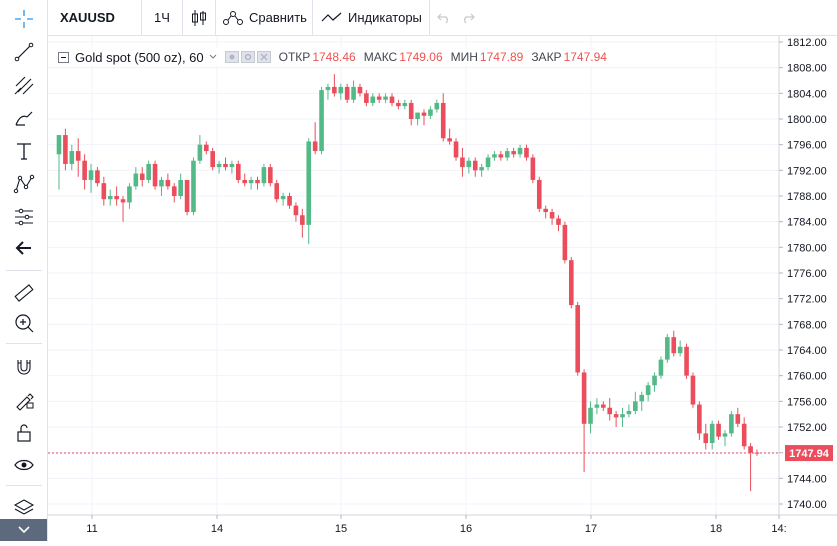 This screenshot has height=546, width=837. What do you see at coordinates (162, 17) in the screenshot?
I see `interval-button: 1Ч` at bounding box center [162, 17].